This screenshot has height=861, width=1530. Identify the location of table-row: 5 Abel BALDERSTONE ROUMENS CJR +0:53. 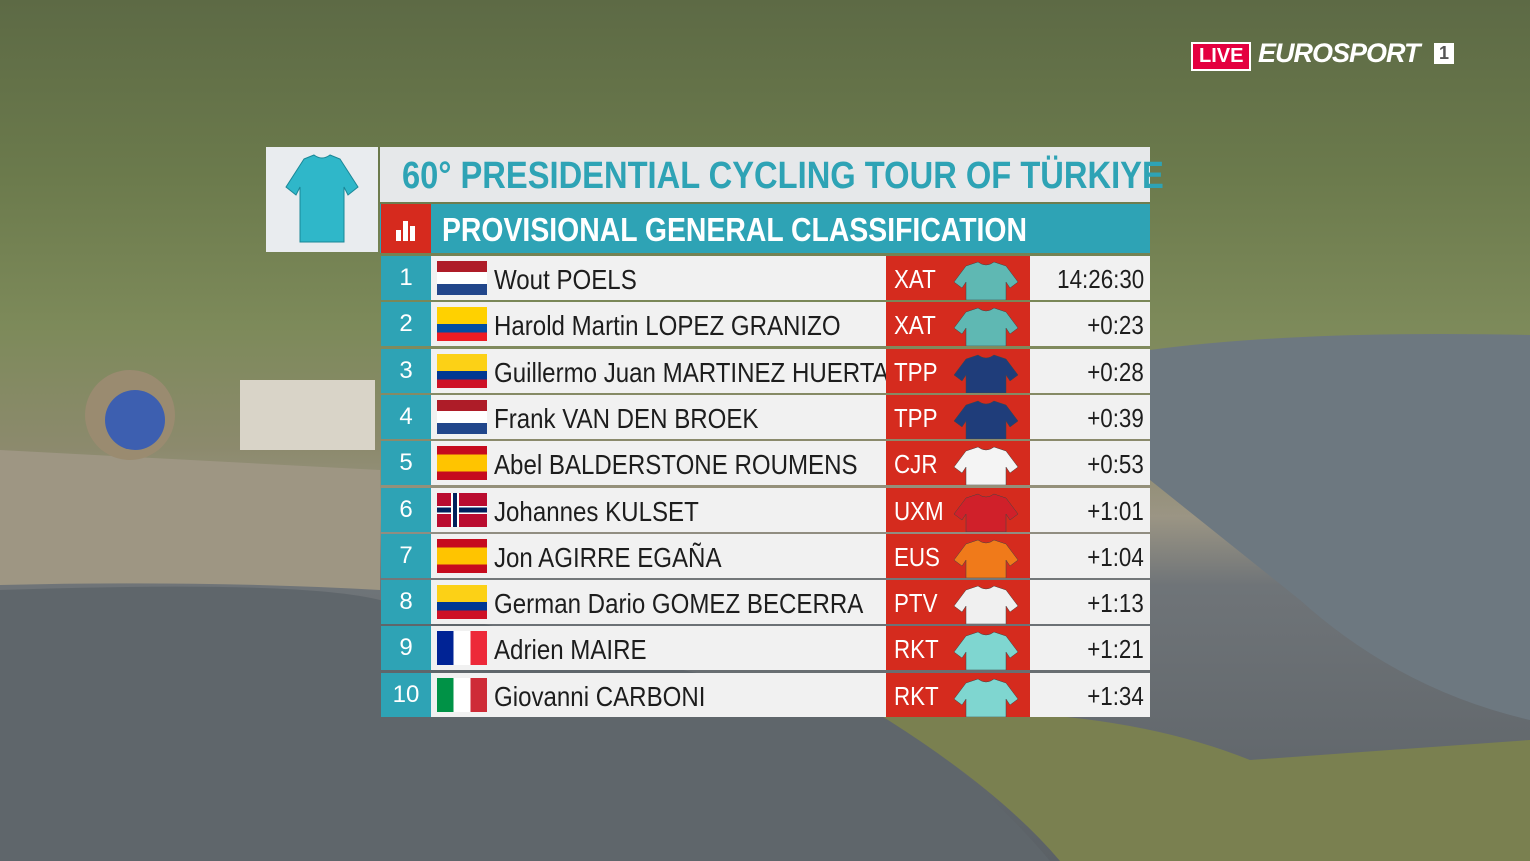
(765, 463).